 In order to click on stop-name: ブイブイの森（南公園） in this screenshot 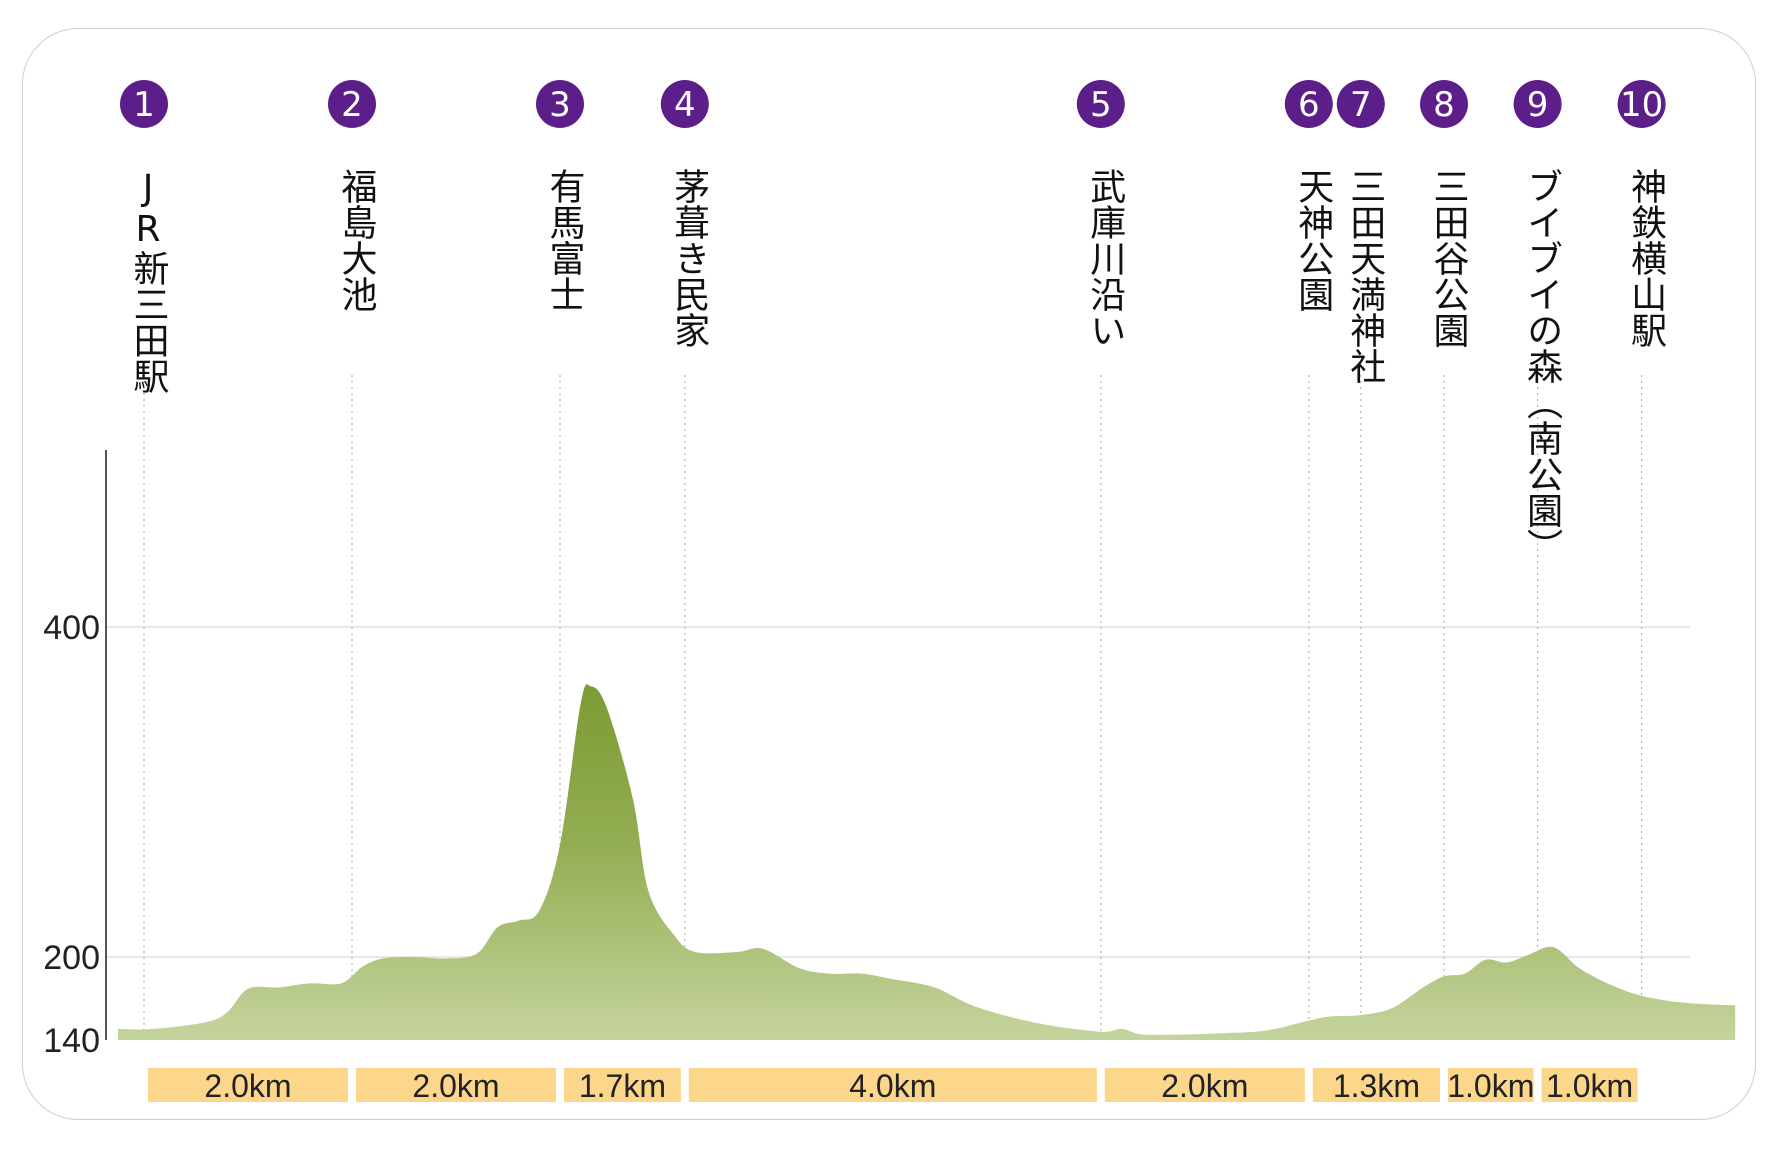, I will do `click(1542, 366)`.